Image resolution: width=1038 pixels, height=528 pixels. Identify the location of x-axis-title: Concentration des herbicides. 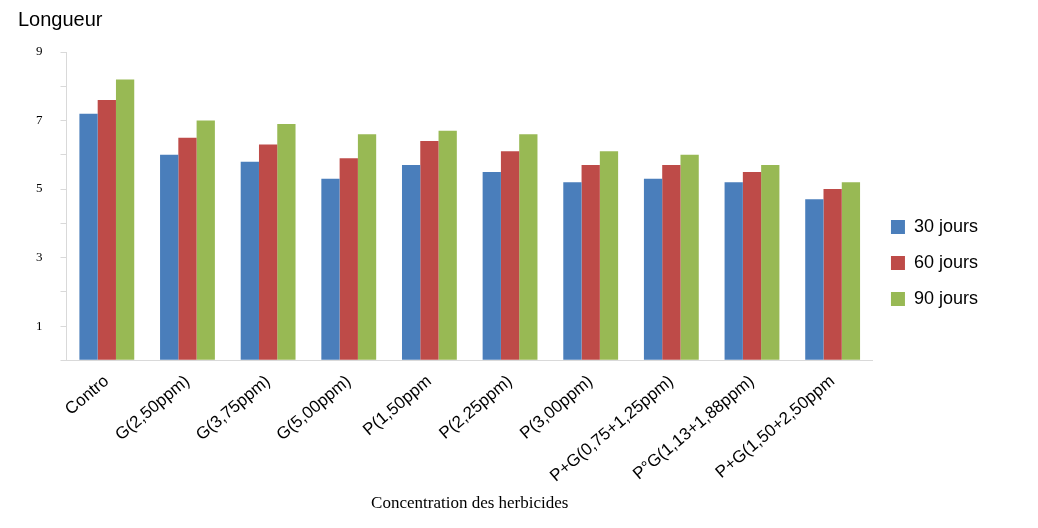
(470, 503).